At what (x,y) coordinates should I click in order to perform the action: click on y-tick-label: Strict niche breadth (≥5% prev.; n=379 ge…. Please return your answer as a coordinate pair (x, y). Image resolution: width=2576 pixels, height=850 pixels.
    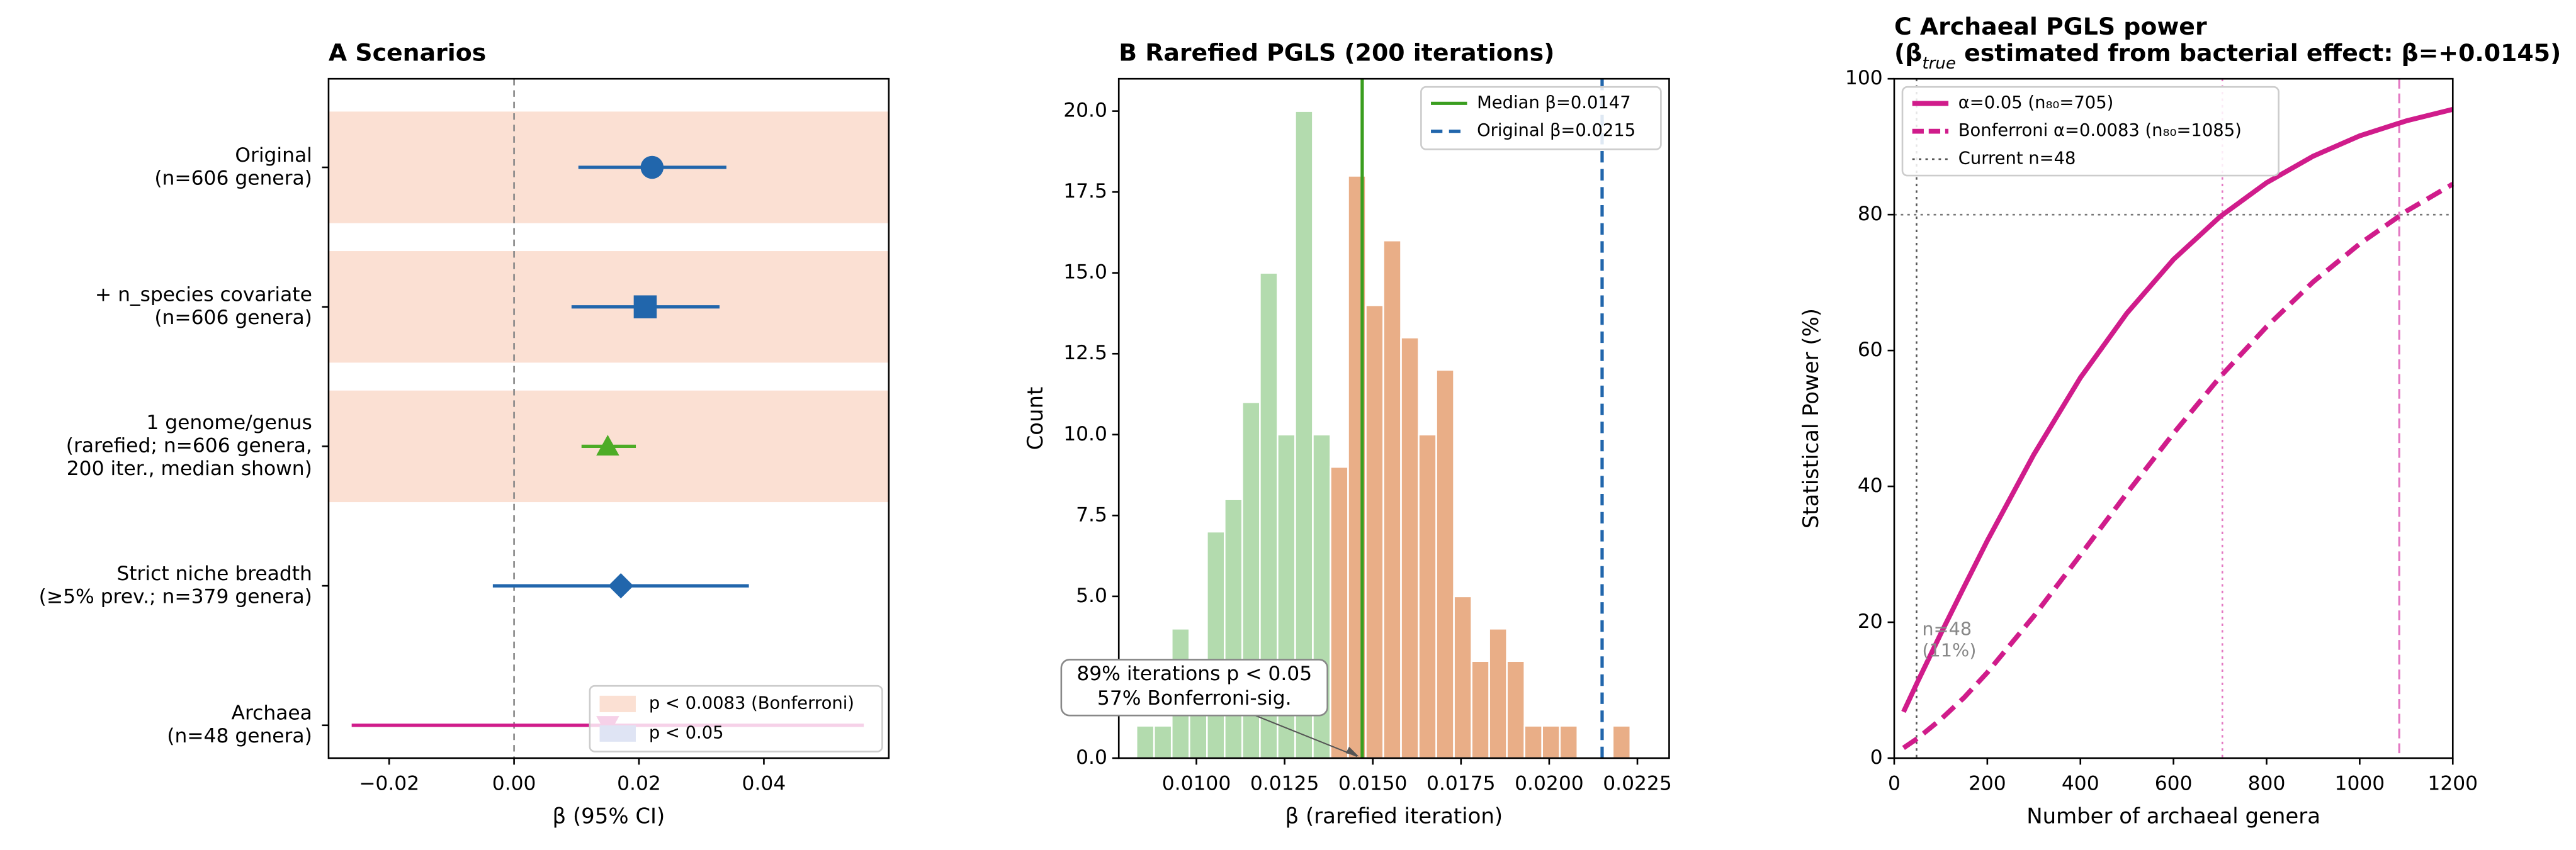
    Looking at the image, I should click on (175, 585).